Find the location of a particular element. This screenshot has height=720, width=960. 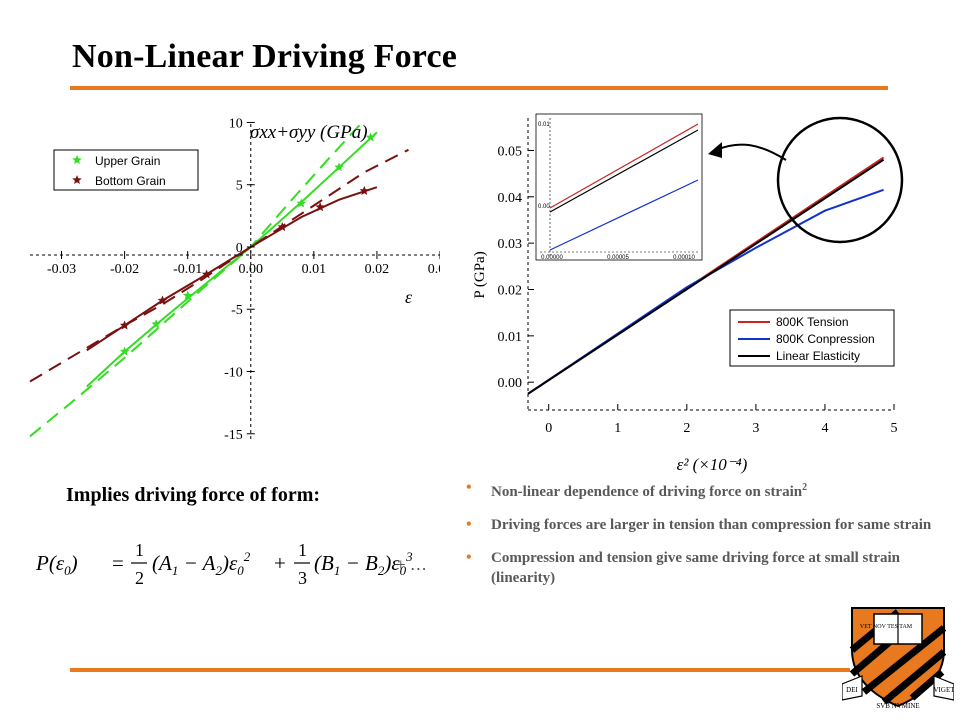

x-tick-label: -0.02 is located at coordinates (124, 269).